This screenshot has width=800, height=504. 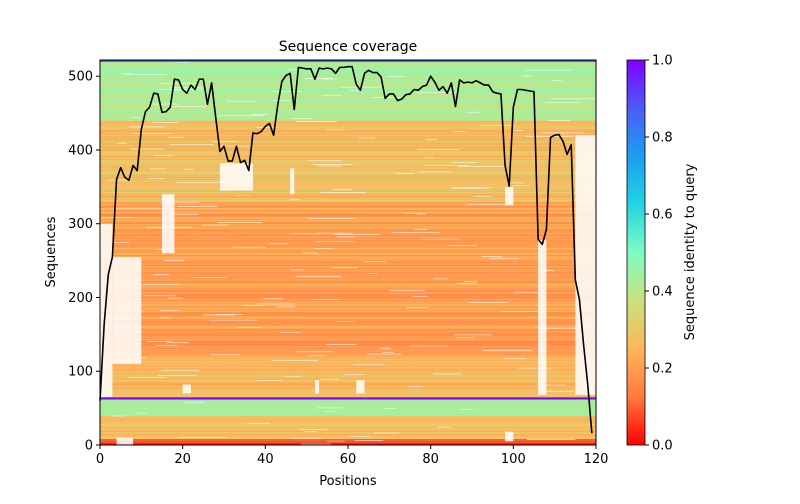 What do you see at coordinates (265, 459) in the screenshot?
I see `x-tick-label: 40` at bounding box center [265, 459].